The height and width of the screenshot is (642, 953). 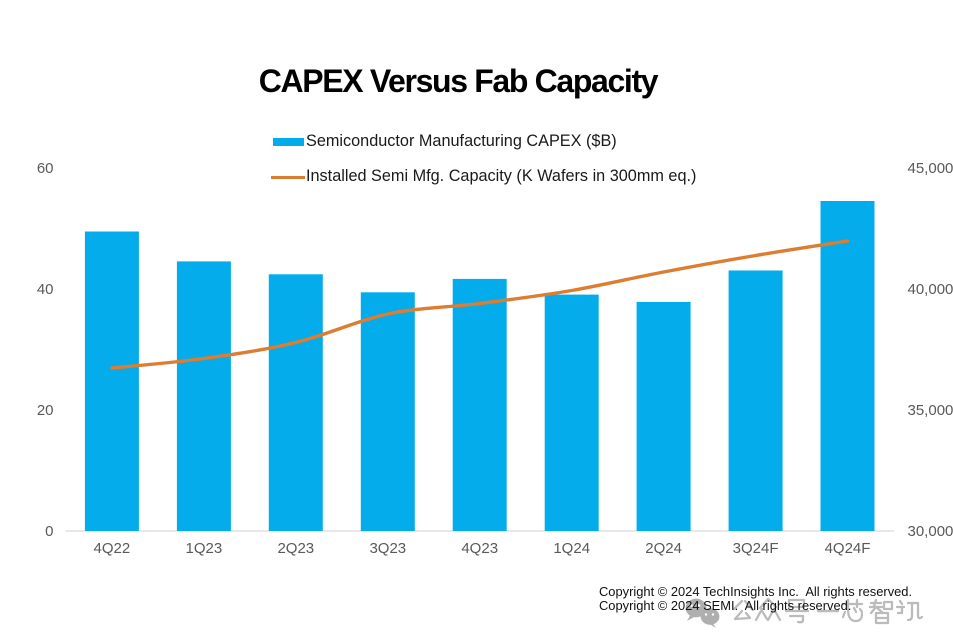 What do you see at coordinates (663, 548) in the screenshot?
I see `svg-text: 2Q24` at bounding box center [663, 548].